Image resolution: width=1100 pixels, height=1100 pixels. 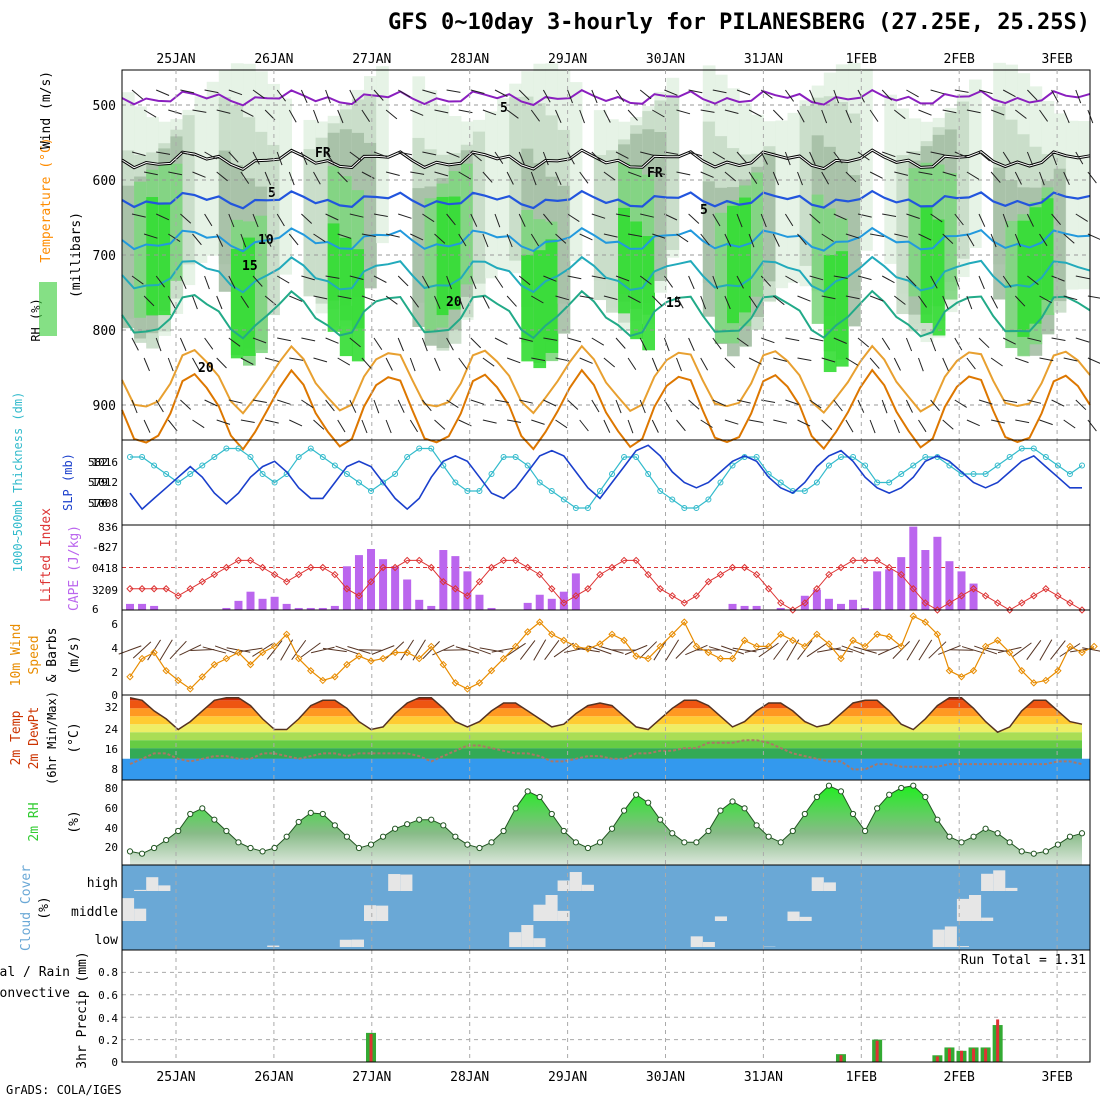 I want to click on label-barbs: & Barbs, so click(x=52, y=655).